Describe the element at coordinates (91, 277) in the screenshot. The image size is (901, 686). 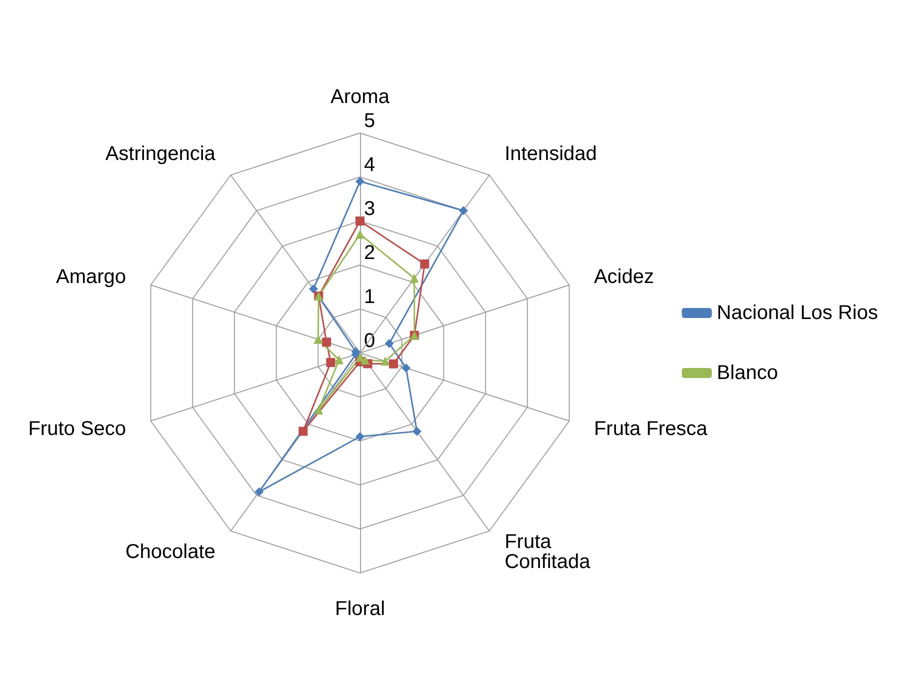
I see `spoke-label: Amargo` at that location.